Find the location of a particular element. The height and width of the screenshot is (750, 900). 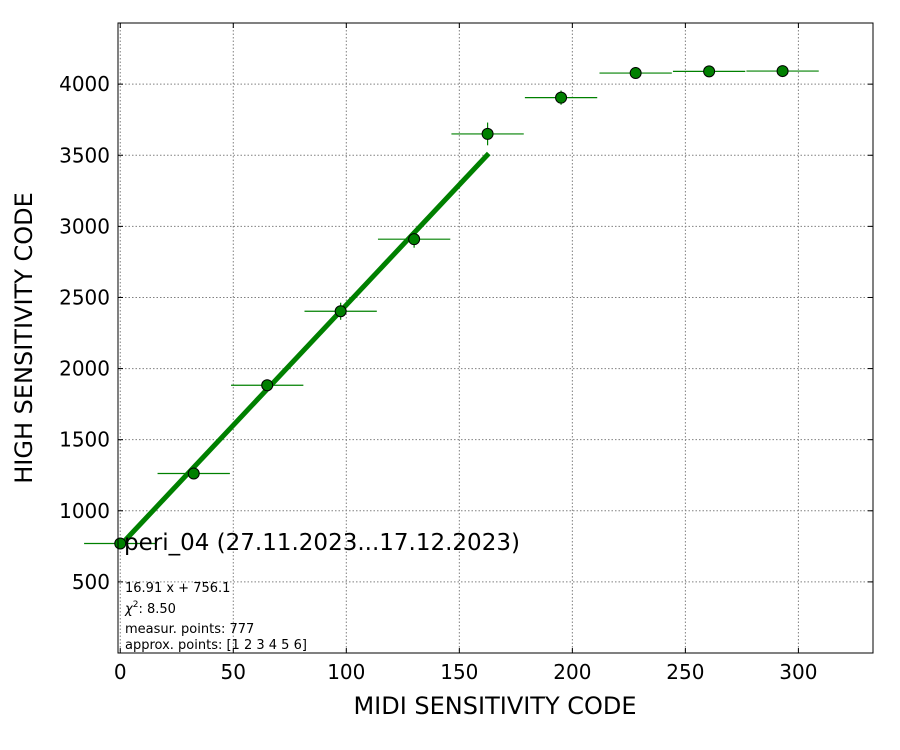

x-tick-label: 0 is located at coordinates (120, 672).